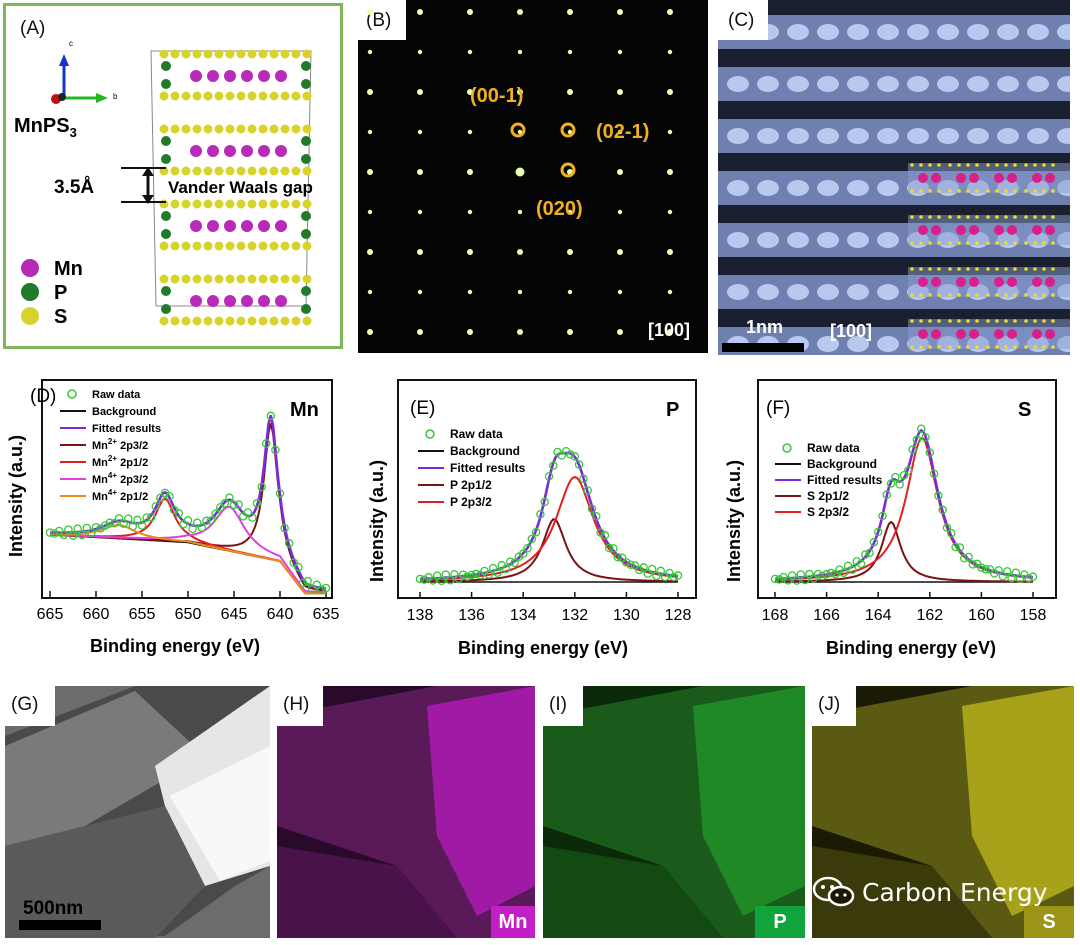  What do you see at coordinates (120, 461) in the screenshot?
I see `legend-label: Mn2+ 2p1/2` at bounding box center [120, 461].